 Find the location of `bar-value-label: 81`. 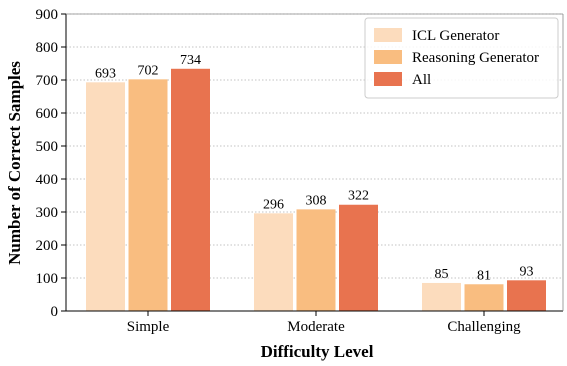

bar-value-label: 81 is located at coordinates (484, 275).